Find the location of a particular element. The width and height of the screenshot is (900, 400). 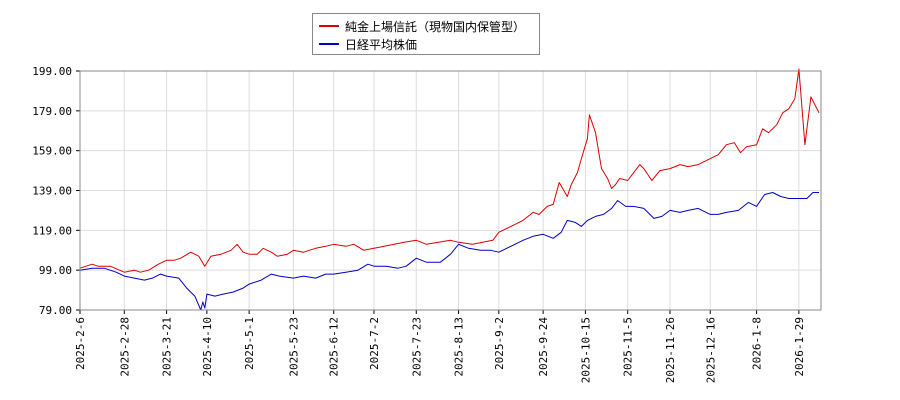

x-tick-label: 2025-2-6 is located at coordinates (80, 343).